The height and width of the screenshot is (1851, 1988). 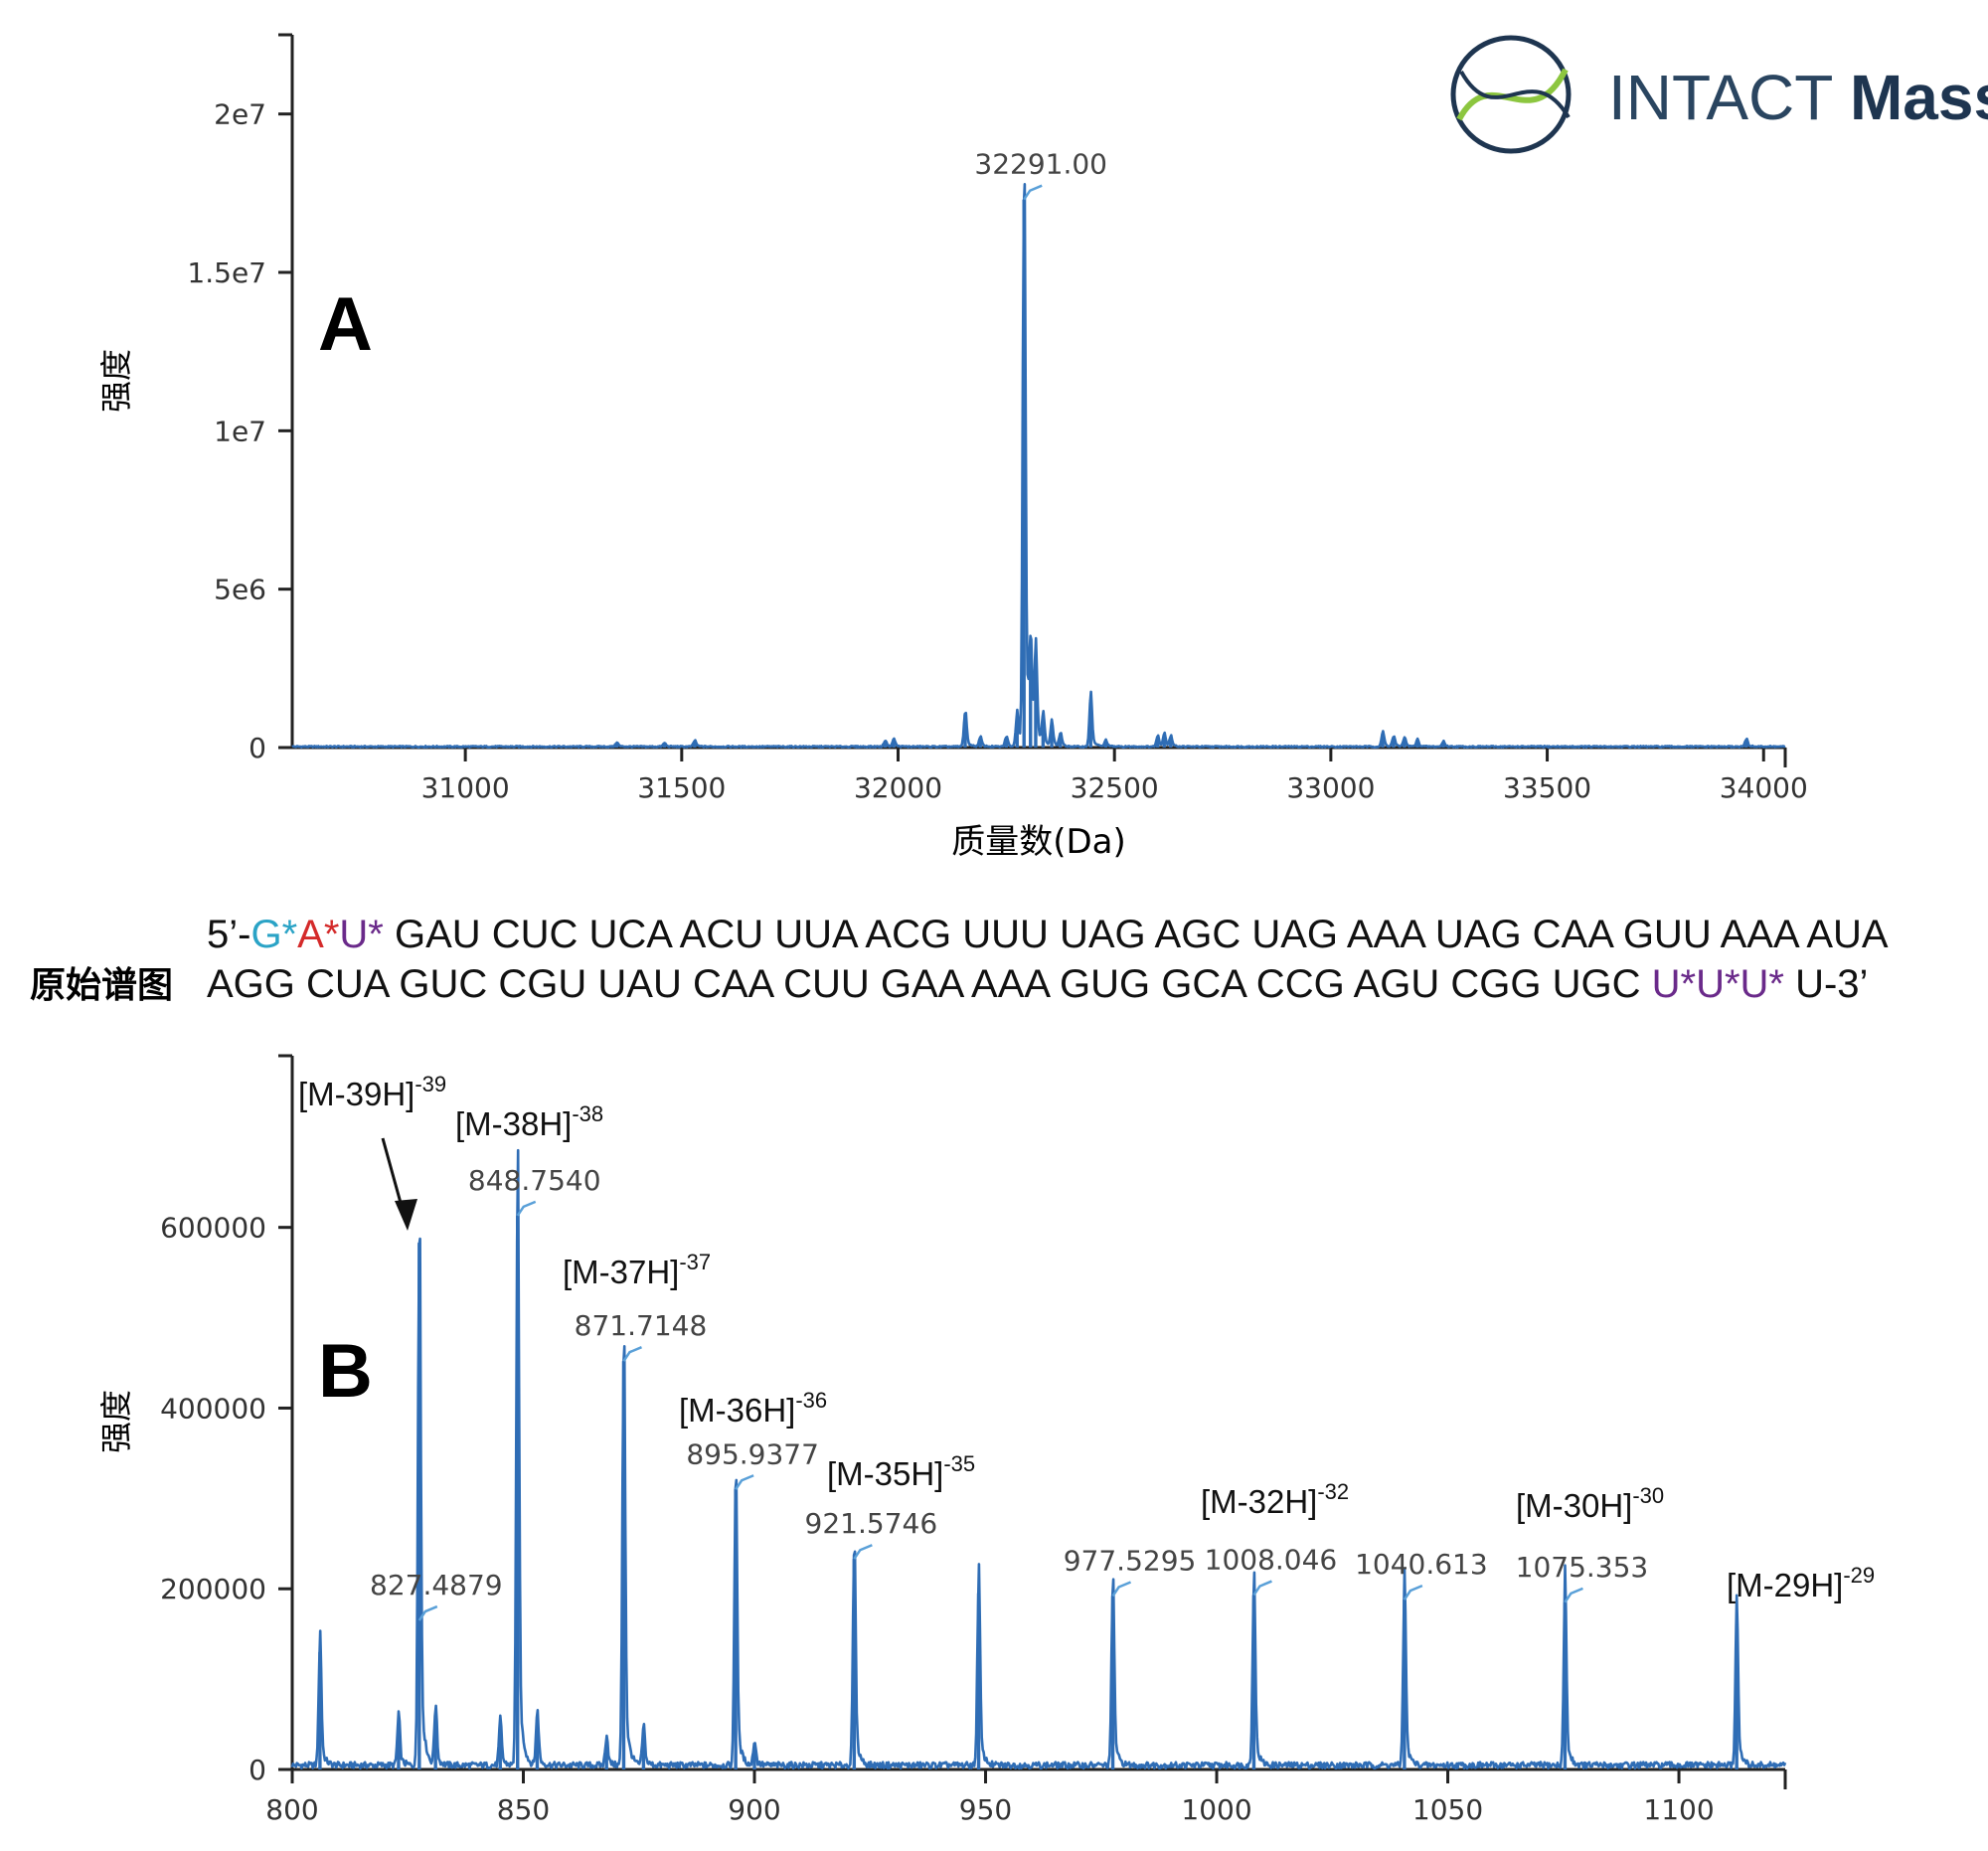 What do you see at coordinates (1447, 1809) in the screenshot?
I see `panel-b-x-tick-label: 1050` at bounding box center [1447, 1809].